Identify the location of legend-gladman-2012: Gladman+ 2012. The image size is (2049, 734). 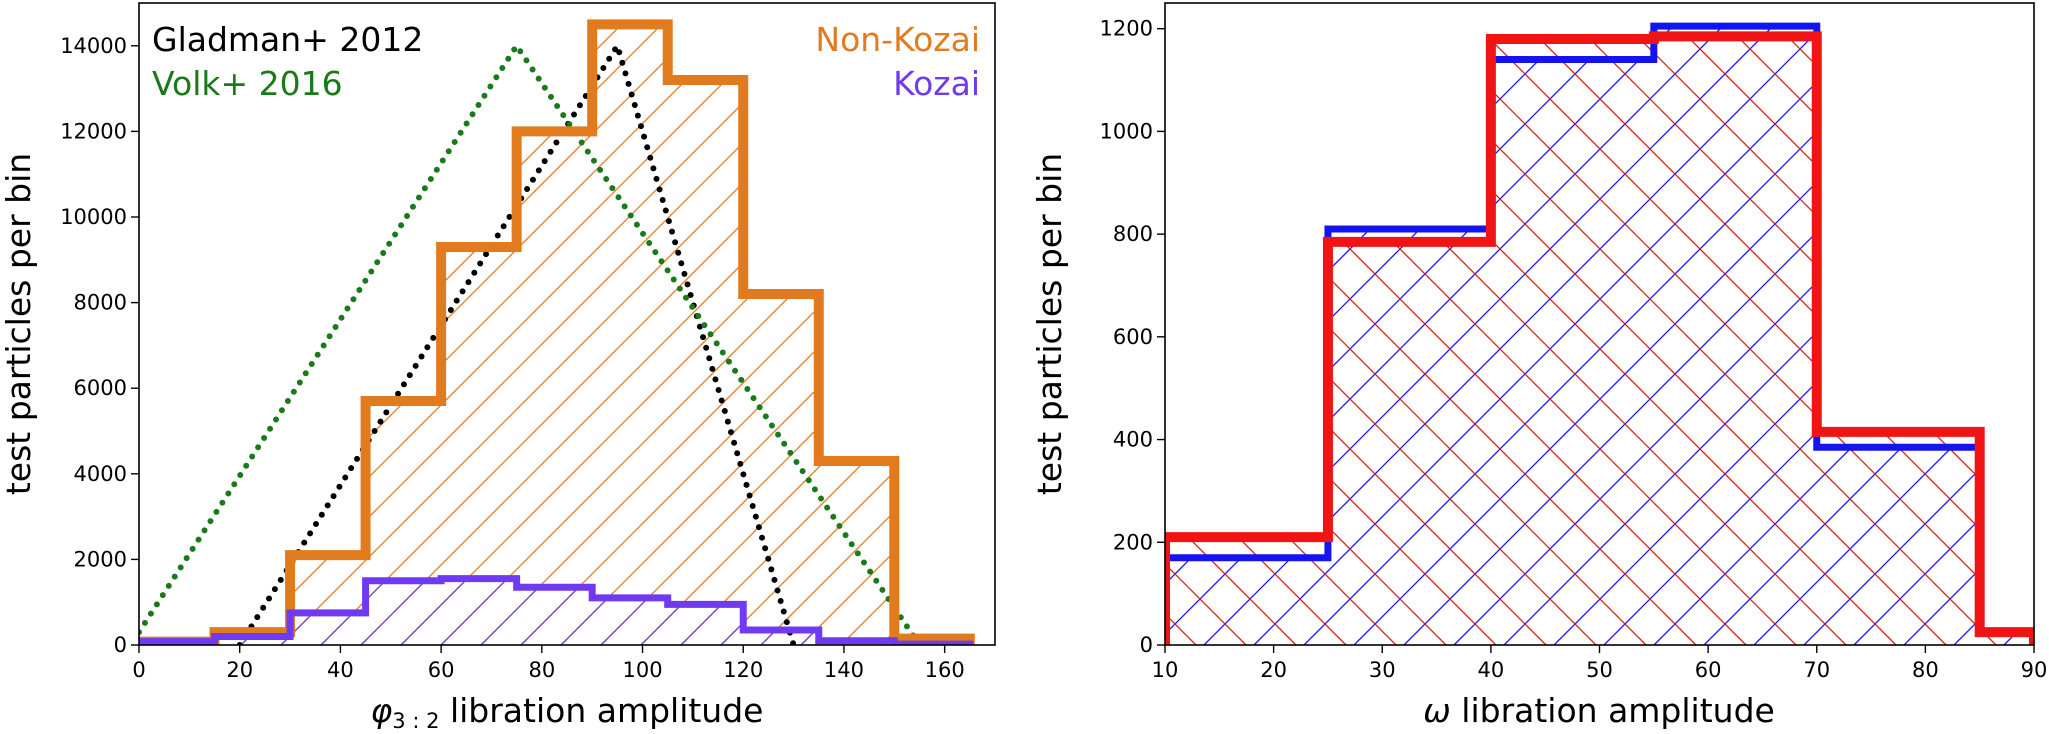
(287, 39).